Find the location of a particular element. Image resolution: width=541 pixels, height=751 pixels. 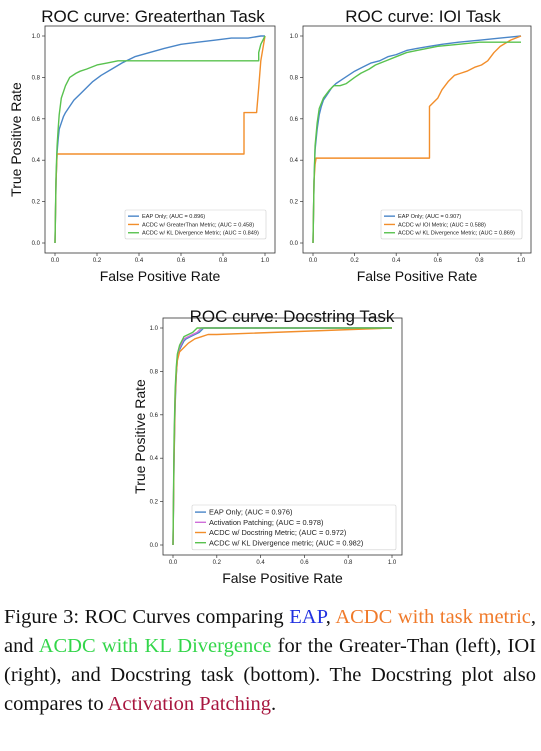

caption-acdc-task: ACDC with task metric is located at coordinates (433, 617).